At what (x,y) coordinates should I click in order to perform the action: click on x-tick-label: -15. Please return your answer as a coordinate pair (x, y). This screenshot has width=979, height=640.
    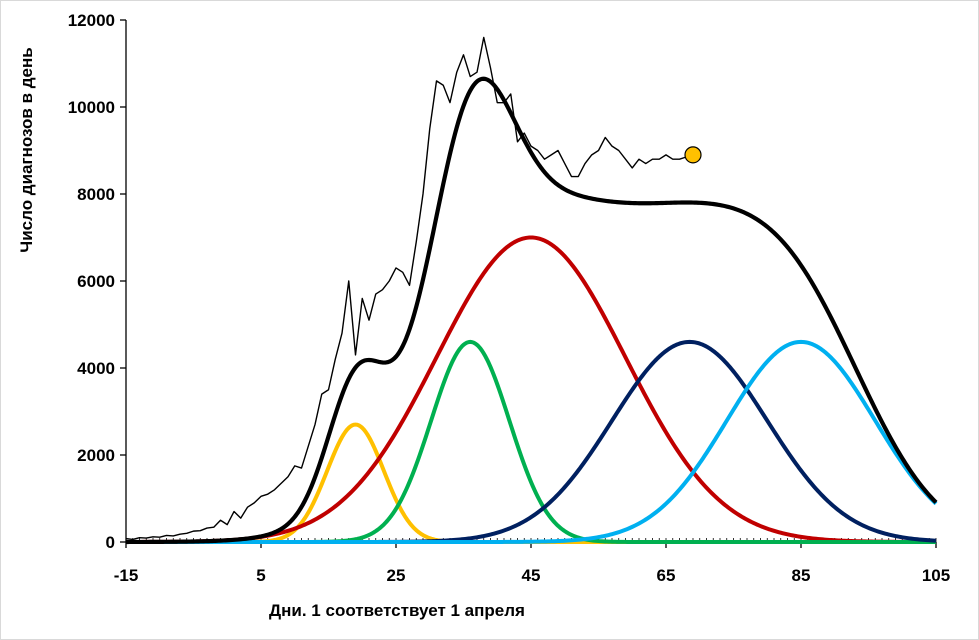
    Looking at the image, I should click on (126, 575).